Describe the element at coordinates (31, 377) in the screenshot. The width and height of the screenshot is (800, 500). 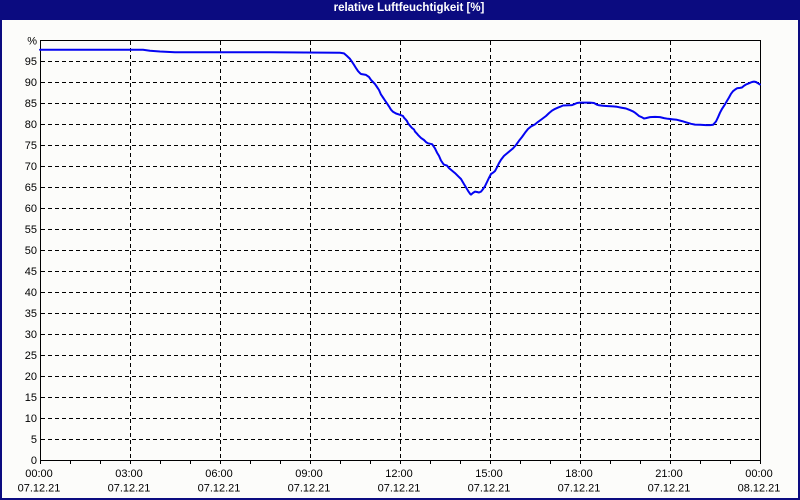
I see `svg-text: 20` at that location.